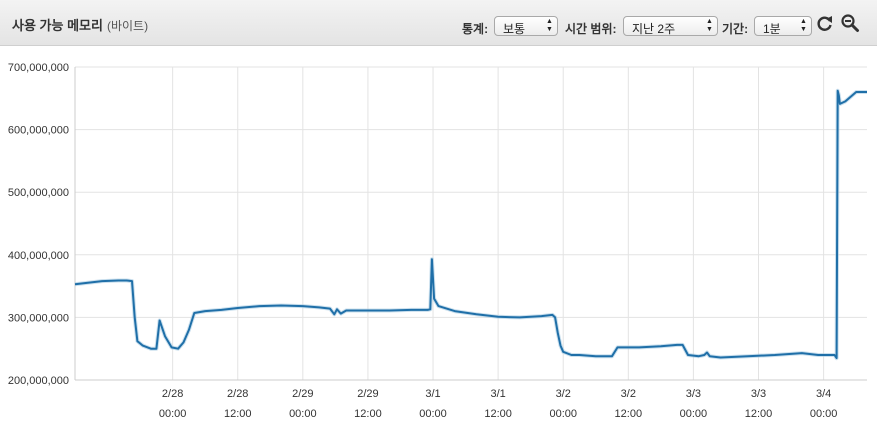  What do you see at coordinates (38, 68) in the screenshot?
I see `y-tick-label: 700,000,000` at bounding box center [38, 68].